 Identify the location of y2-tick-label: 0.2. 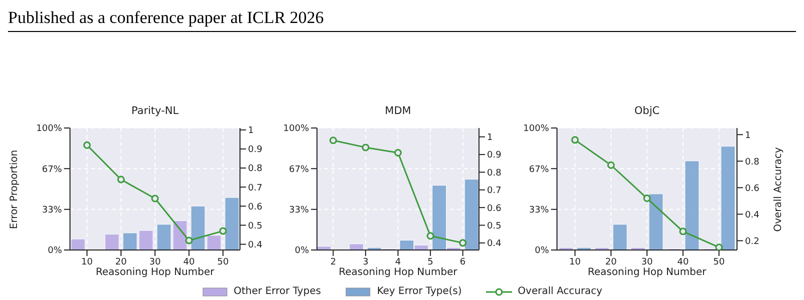
(752, 241).